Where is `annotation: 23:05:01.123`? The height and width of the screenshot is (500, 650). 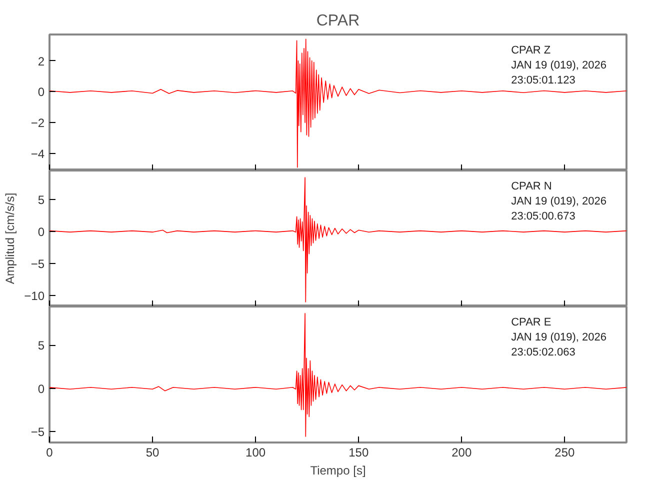 annotation: 23:05:01.123 is located at coordinates (543, 80).